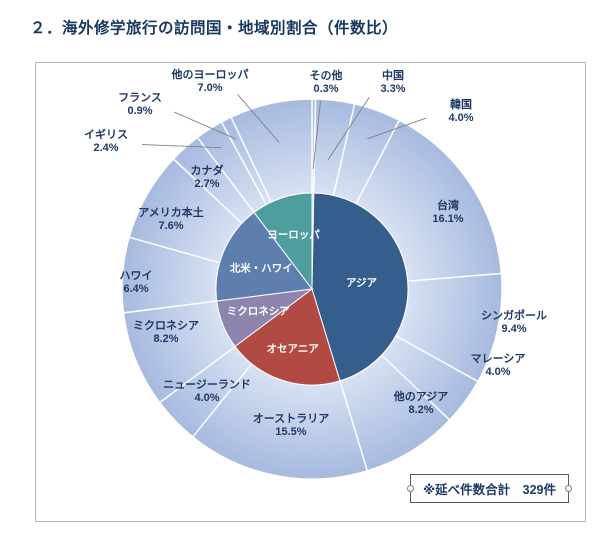 This screenshot has width=600, height=537. Describe the element at coordinates (293, 235) in the screenshot. I see `inner-label-ヨーロッパ: ヨーロッパ` at that location.